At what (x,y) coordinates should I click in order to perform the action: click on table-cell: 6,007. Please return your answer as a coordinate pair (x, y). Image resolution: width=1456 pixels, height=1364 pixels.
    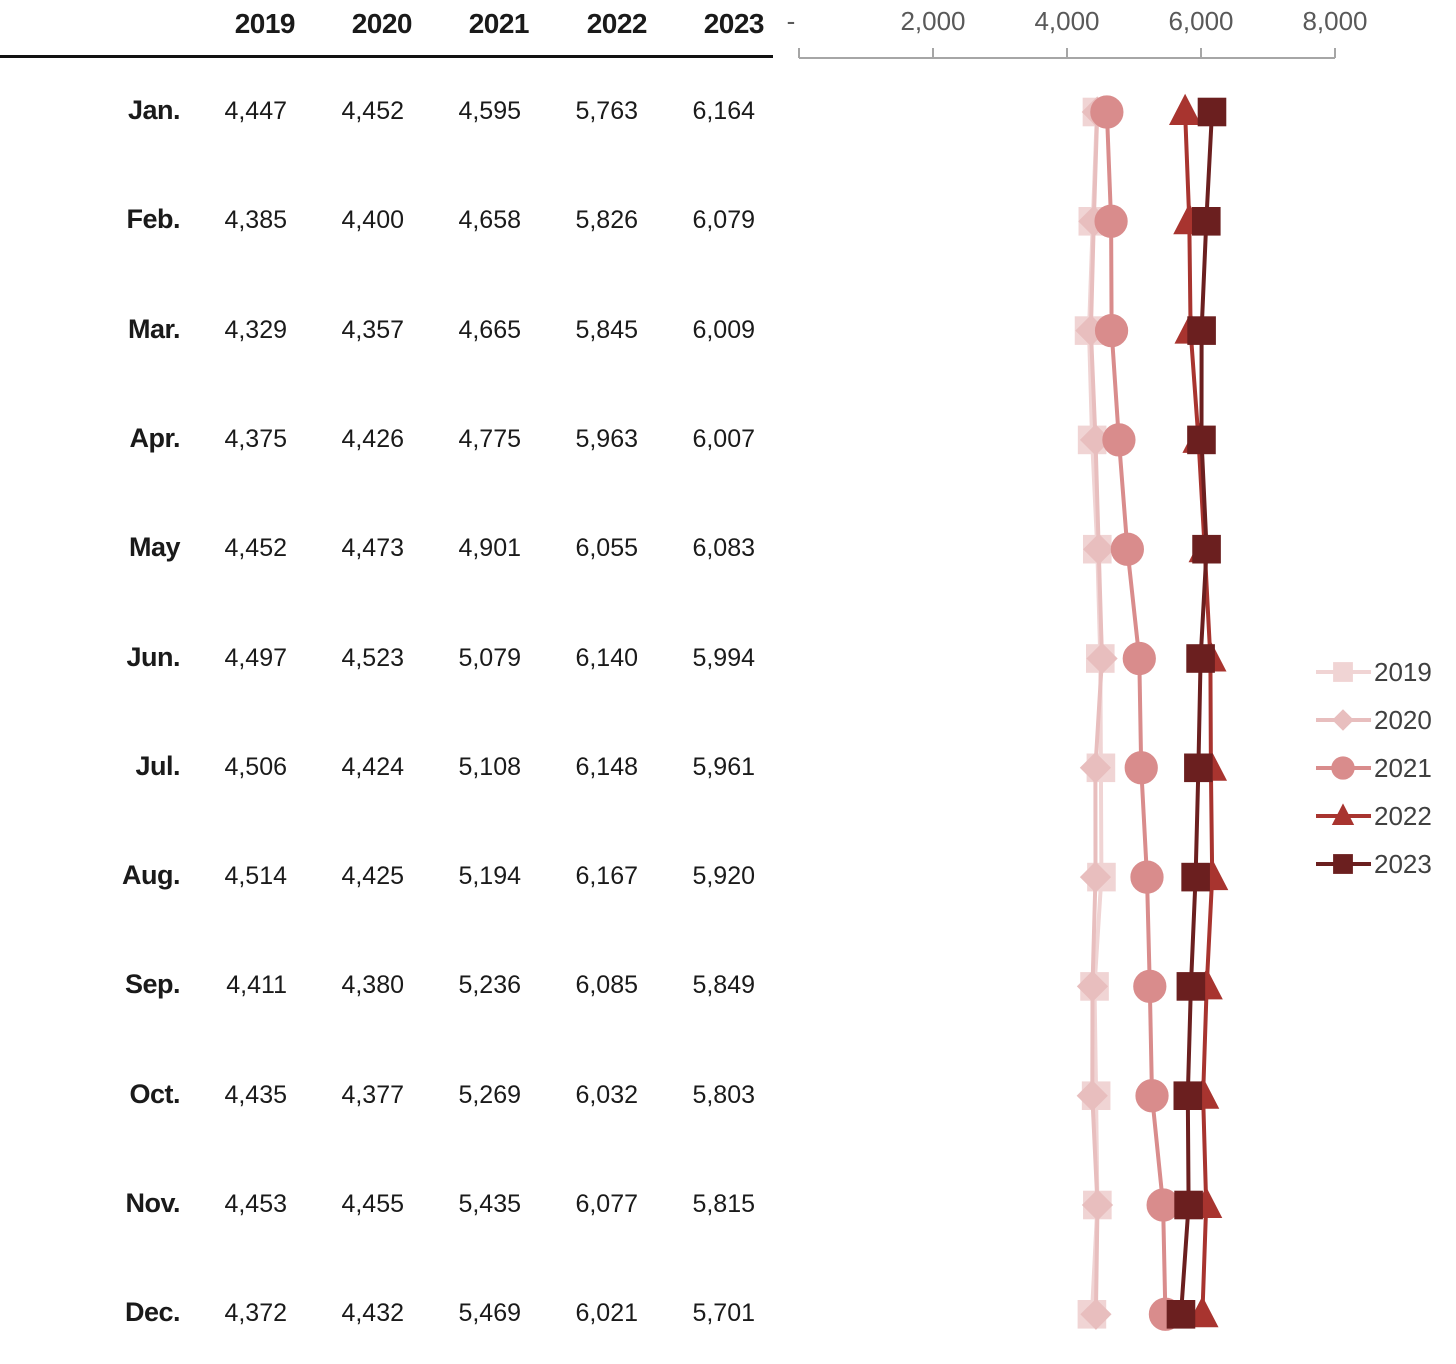
    Looking at the image, I should click on (723, 438).